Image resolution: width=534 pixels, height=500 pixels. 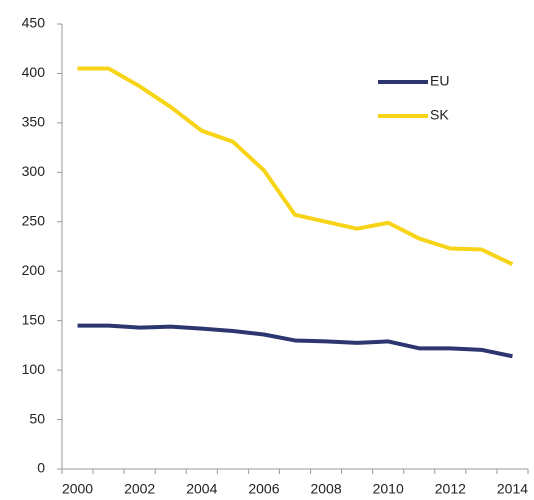 What do you see at coordinates (34, 72) in the screenshot?
I see `y-tick-label: 400` at bounding box center [34, 72].